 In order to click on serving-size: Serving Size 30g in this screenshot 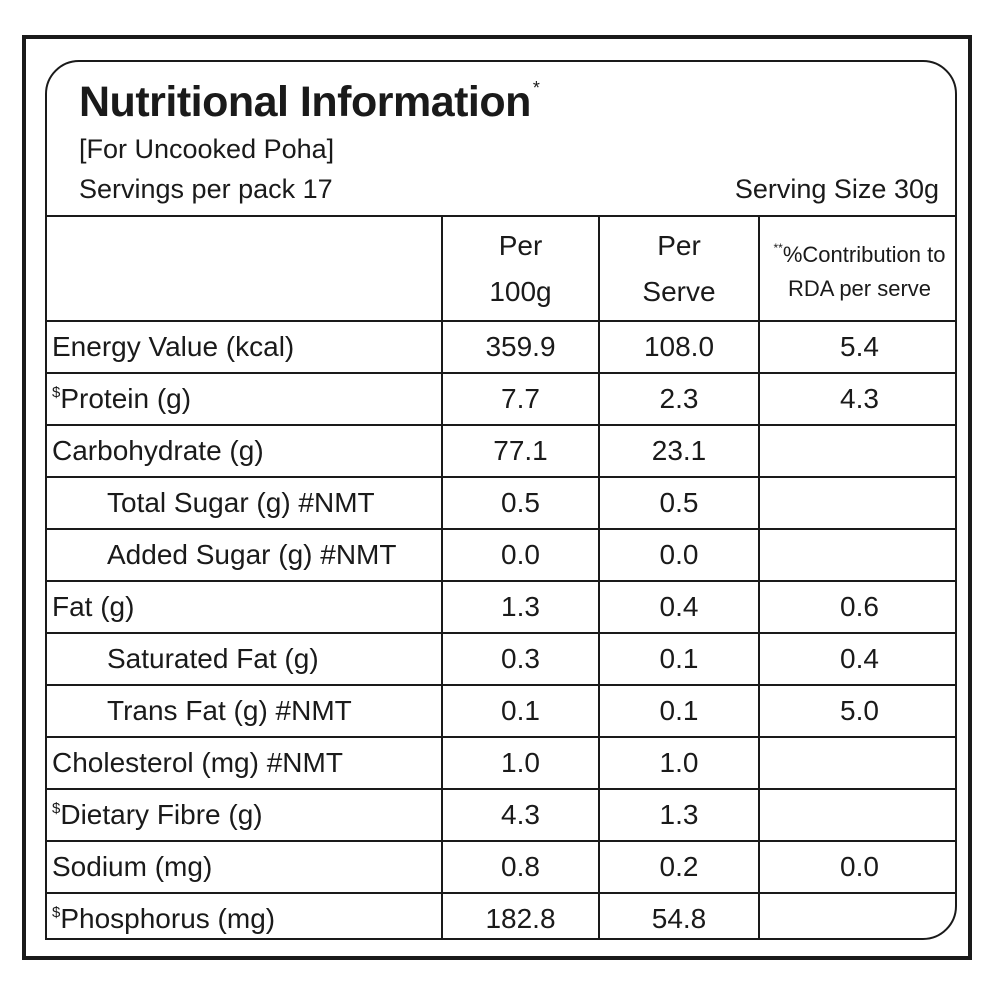, I will do `click(836, 189)`.